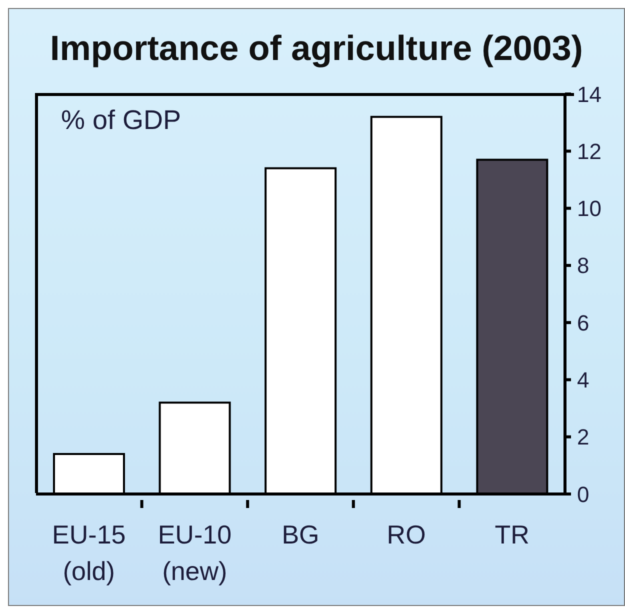  Describe the element at coordinates (589, 209) in the screenshot. I see `y-tick-label: 10` at that location.